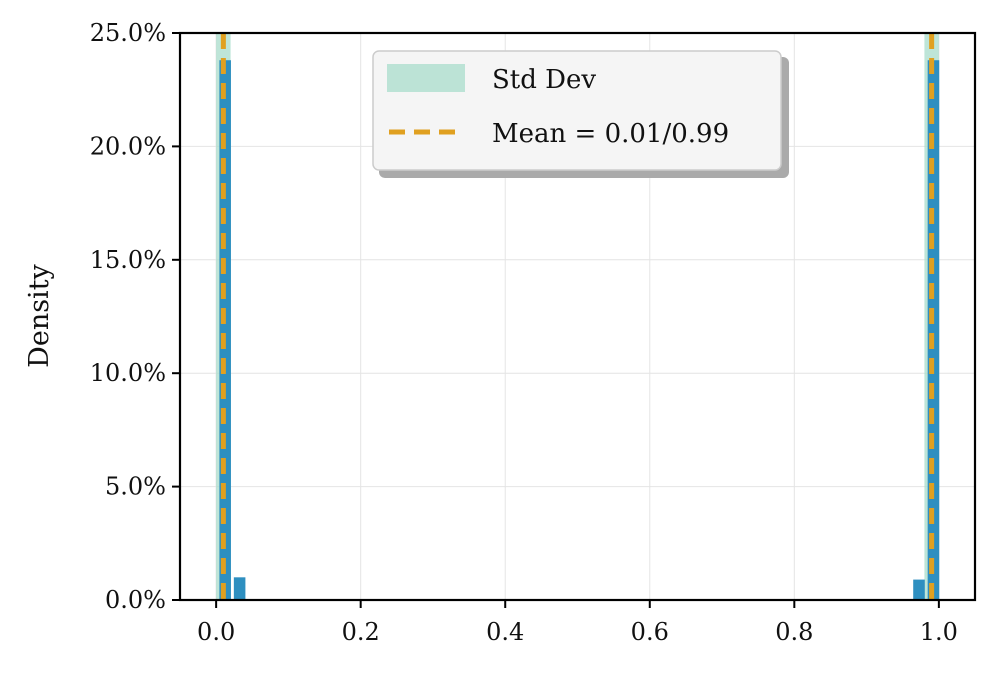 This screenshot has width=997, height=675. What do you see at coordinates (216, 632) in the screenshot?
I see `x-tick-label-0: 0.0` at bounding box center [216, 632].